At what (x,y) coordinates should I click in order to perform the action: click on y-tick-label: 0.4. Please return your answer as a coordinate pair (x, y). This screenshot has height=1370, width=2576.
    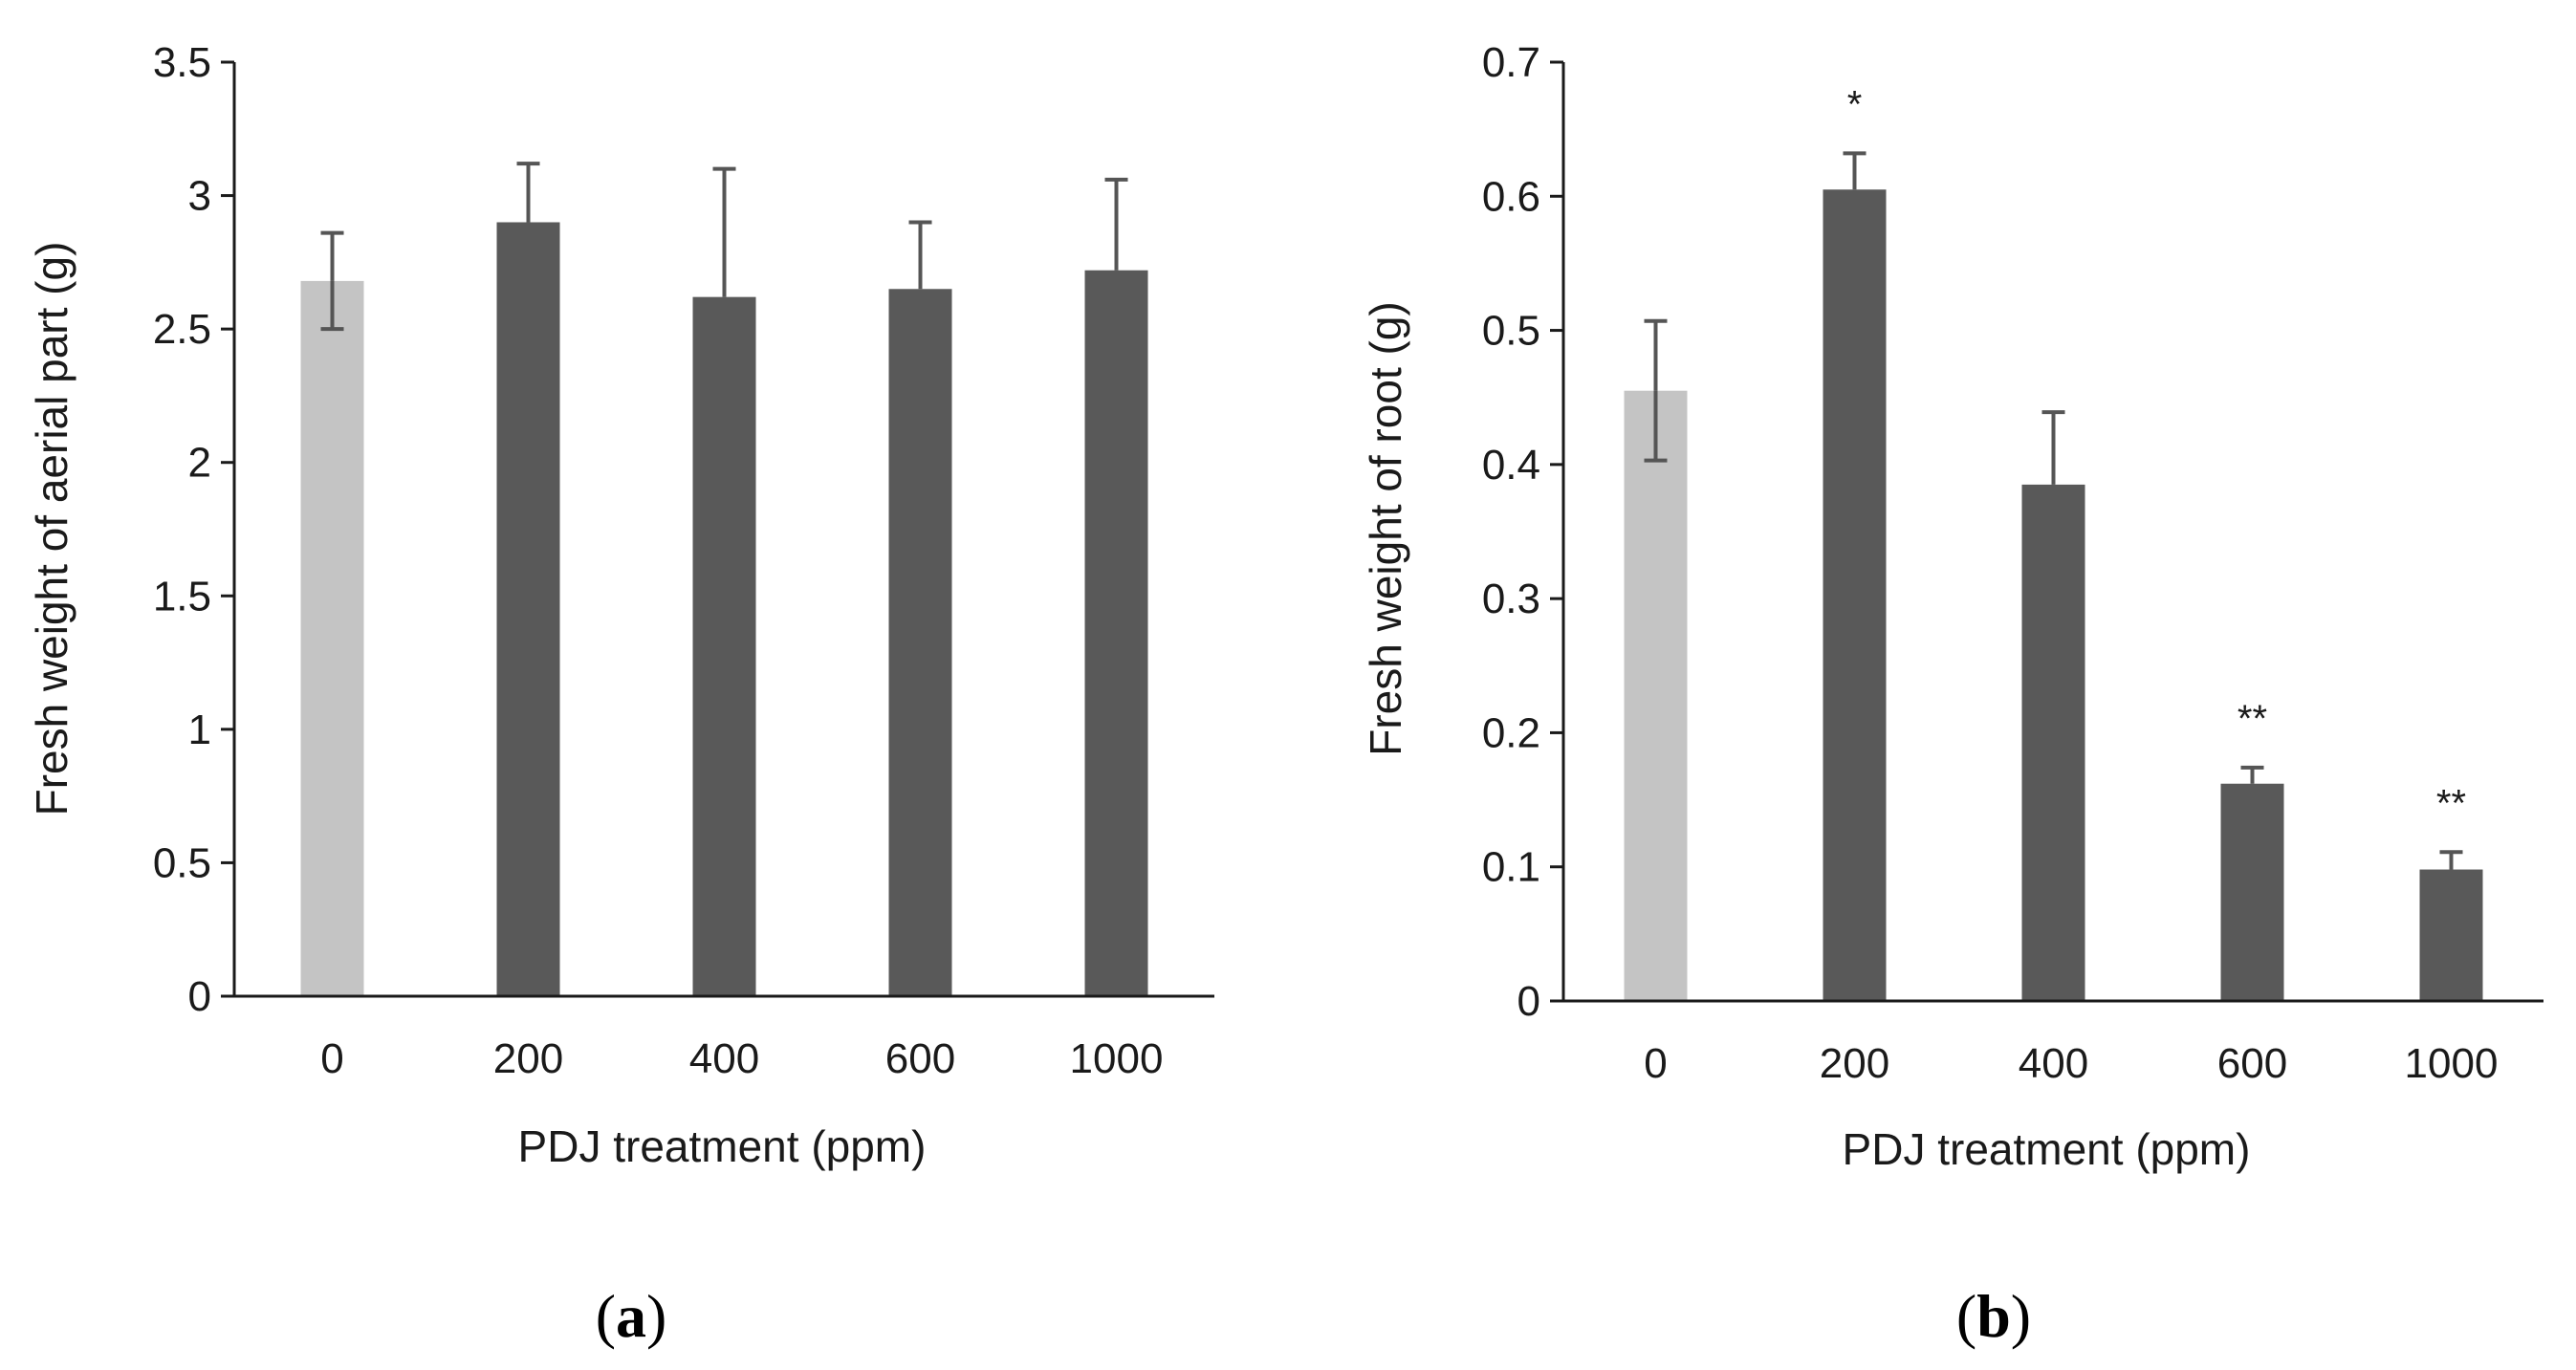
    Looking at the image, I should click on (1511, 465).